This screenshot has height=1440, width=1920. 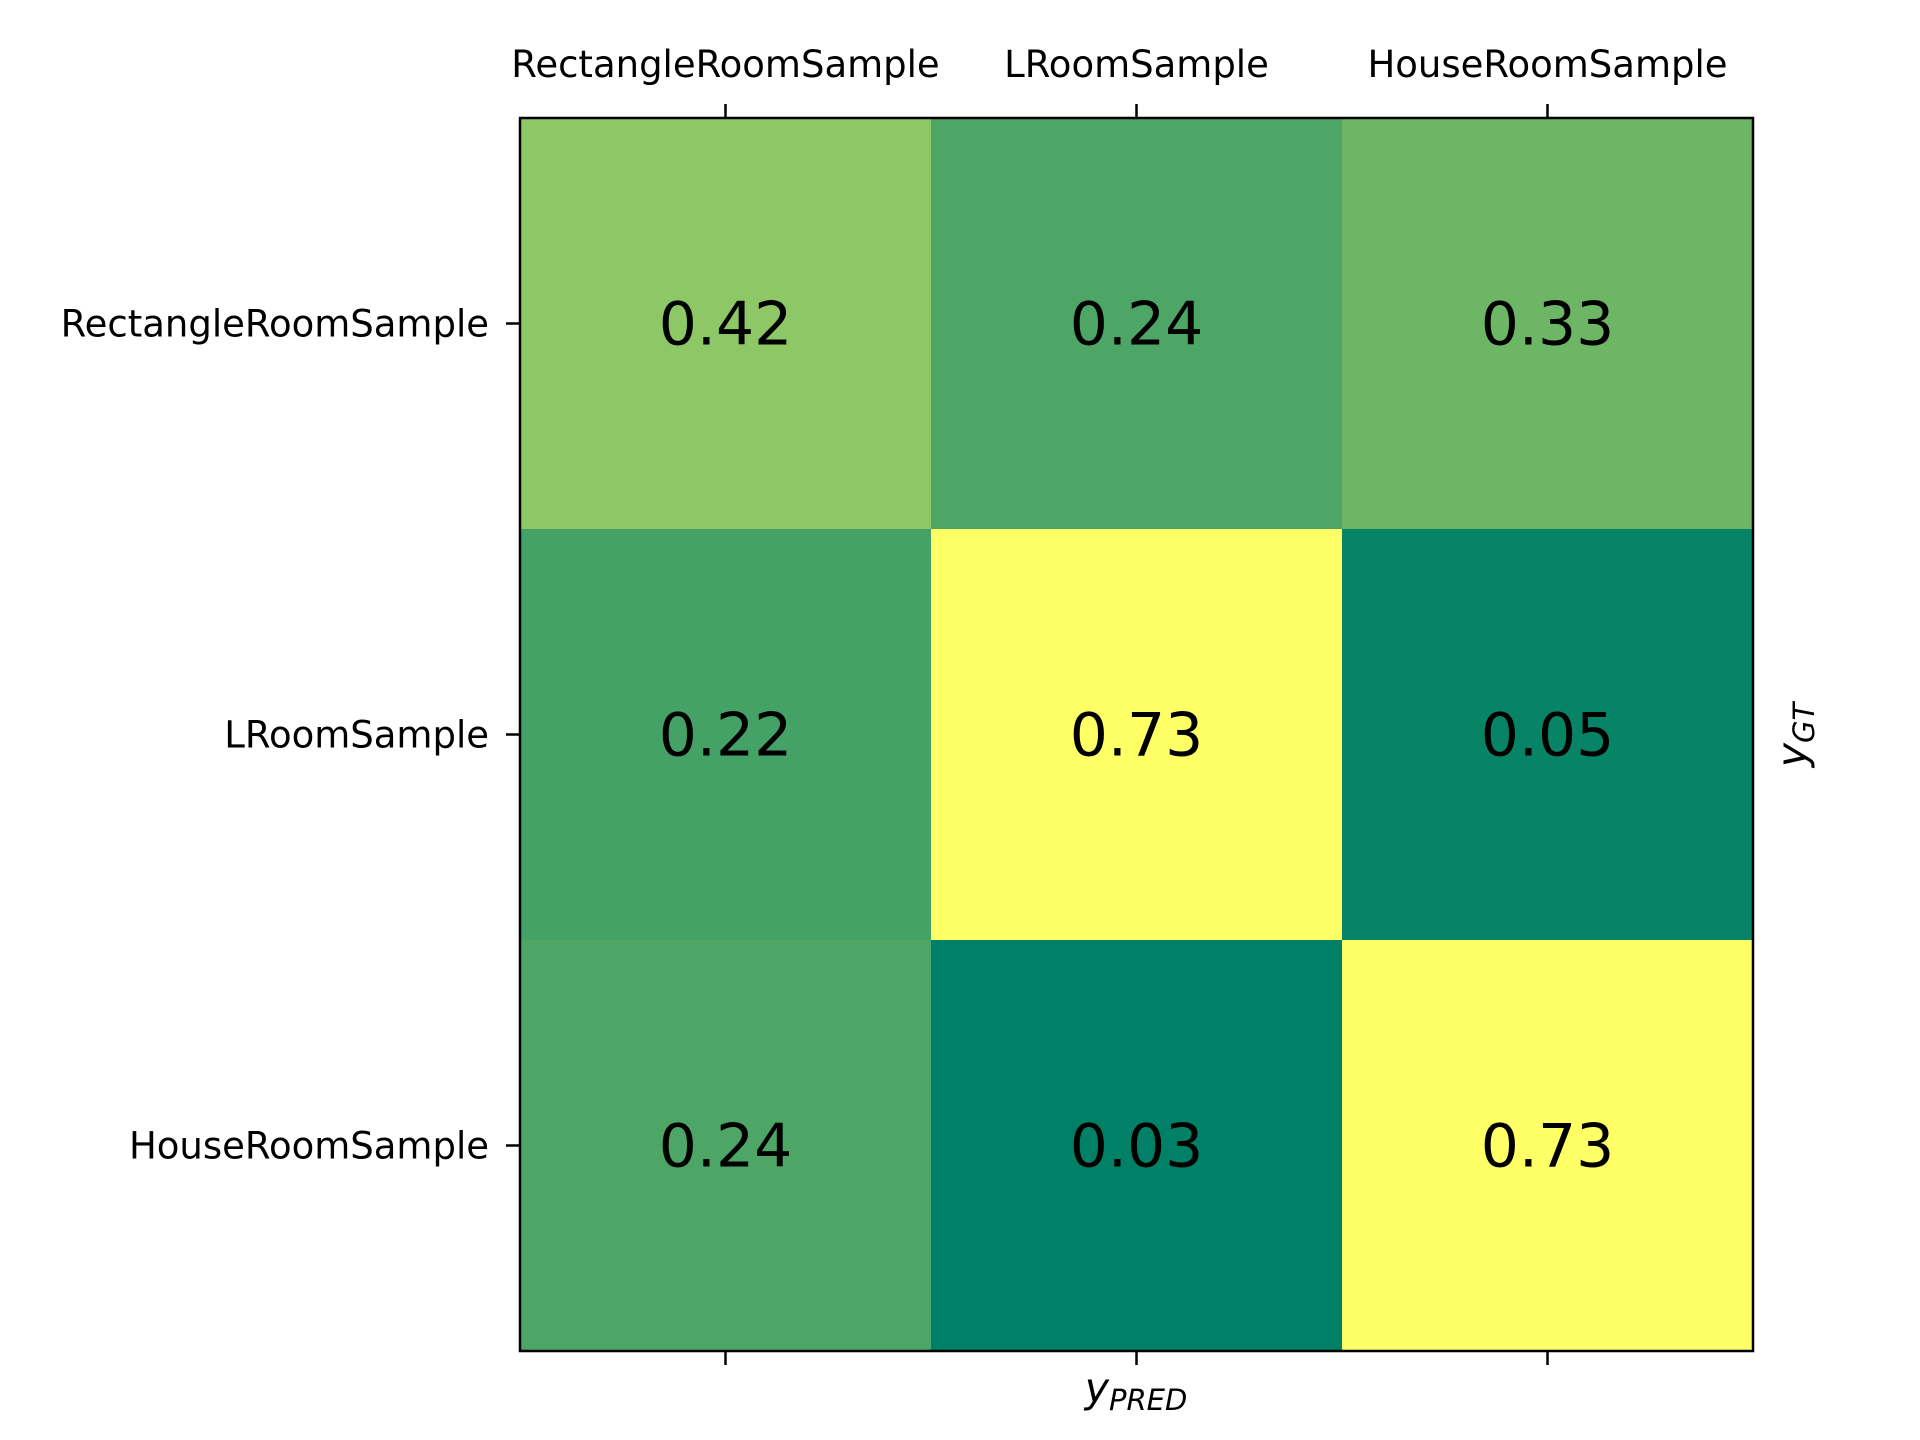 What do you see at coordinates (1804, 721) in the screenshot?
I see `y-axis-label-subscript: GT` at bounding box center [1804, 721].